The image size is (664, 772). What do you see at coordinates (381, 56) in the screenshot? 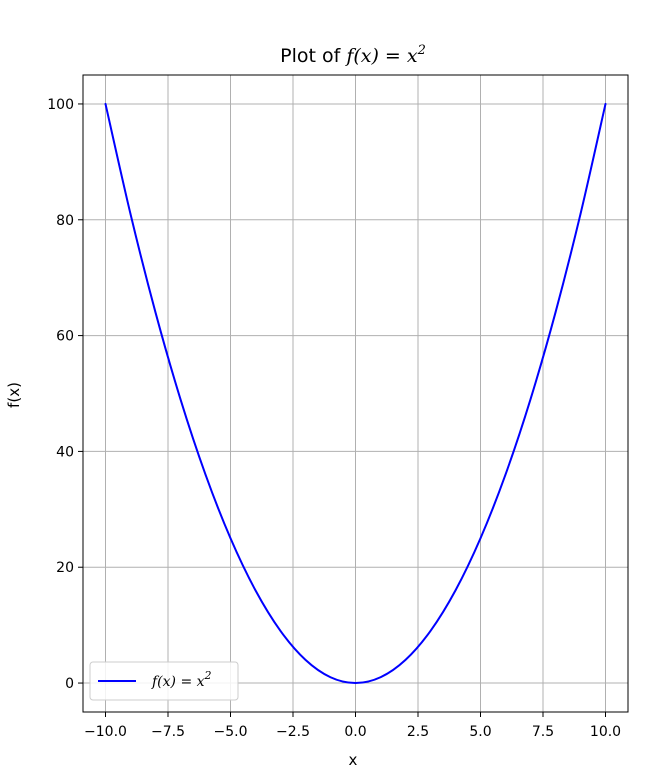
I see `chart-title-math: f(x) = x` at bounding box center [381, 56].